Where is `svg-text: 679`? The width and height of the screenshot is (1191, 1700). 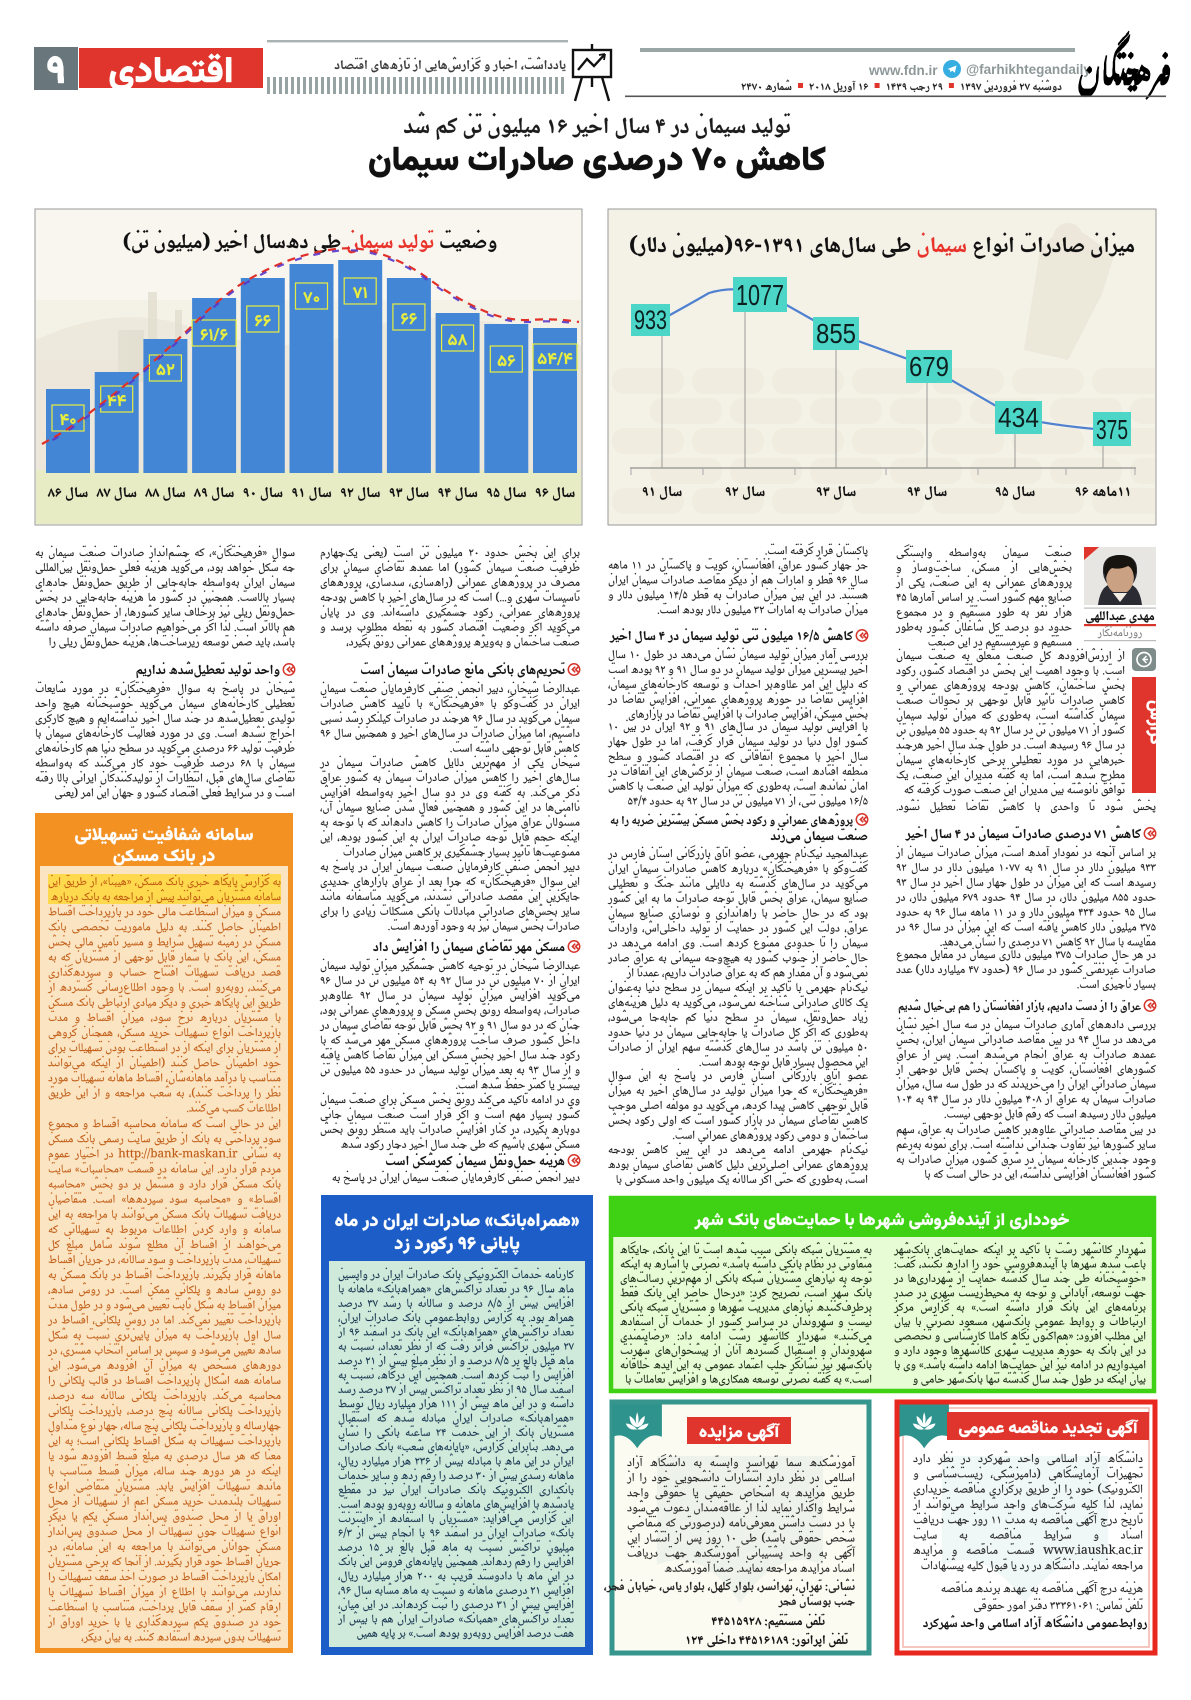
svg-text: 679 is located at coordinates (929, 366).